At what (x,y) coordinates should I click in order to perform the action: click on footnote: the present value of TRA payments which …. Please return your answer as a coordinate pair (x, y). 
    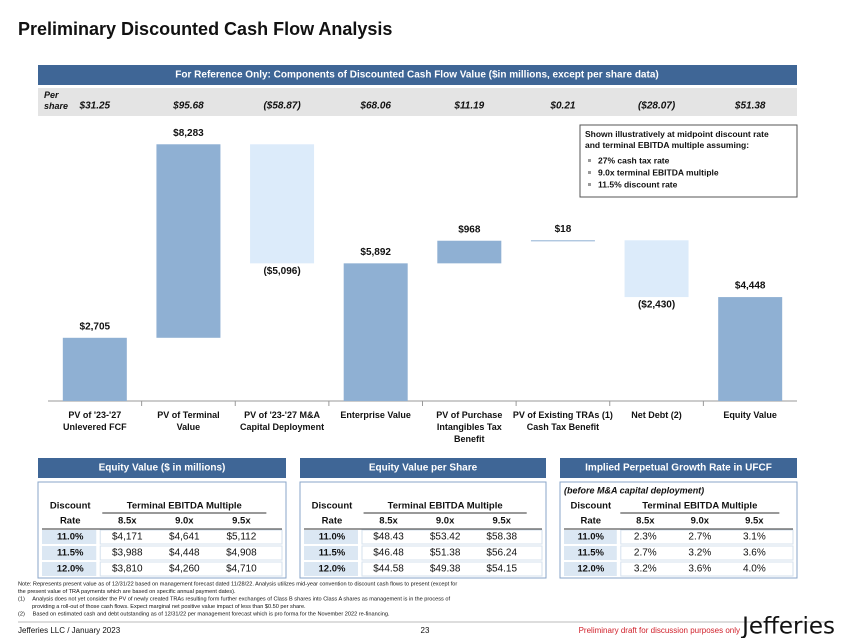
    Looking at the image, I should click on (127, 592).